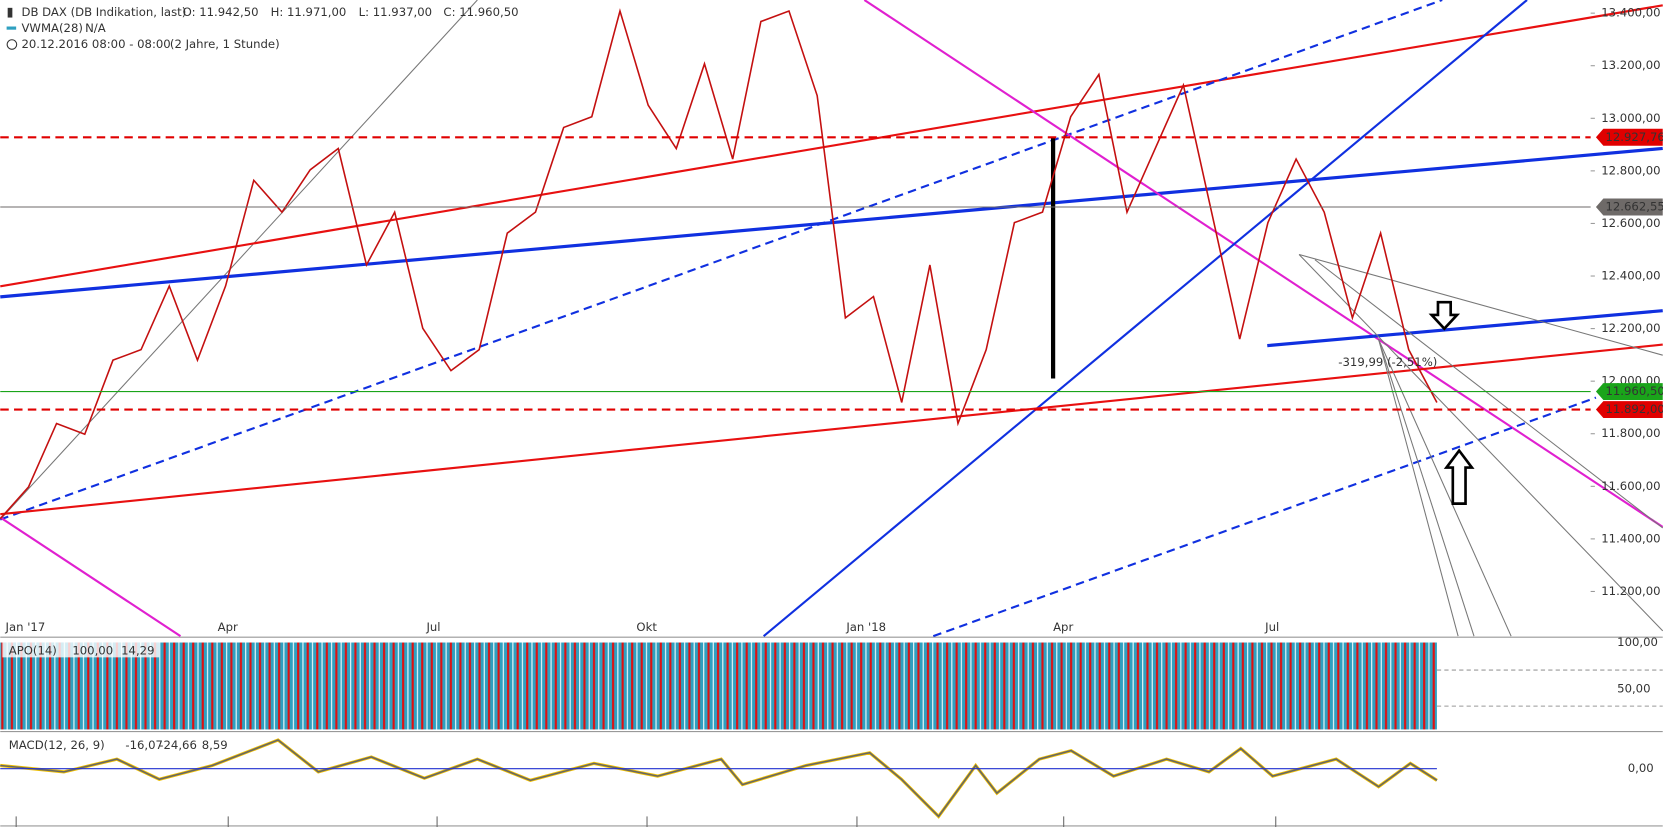 Image resolution: width=1663 pixels, height=827 pixels. I want to click on symbol-icon: ▮, so click(10, 11).